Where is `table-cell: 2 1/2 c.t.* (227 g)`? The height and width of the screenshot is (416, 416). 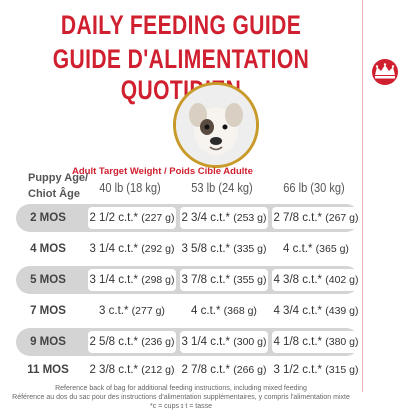 table-cell: 2 1/2 c.t.* (227 g) is located at coordinates (132, 218).